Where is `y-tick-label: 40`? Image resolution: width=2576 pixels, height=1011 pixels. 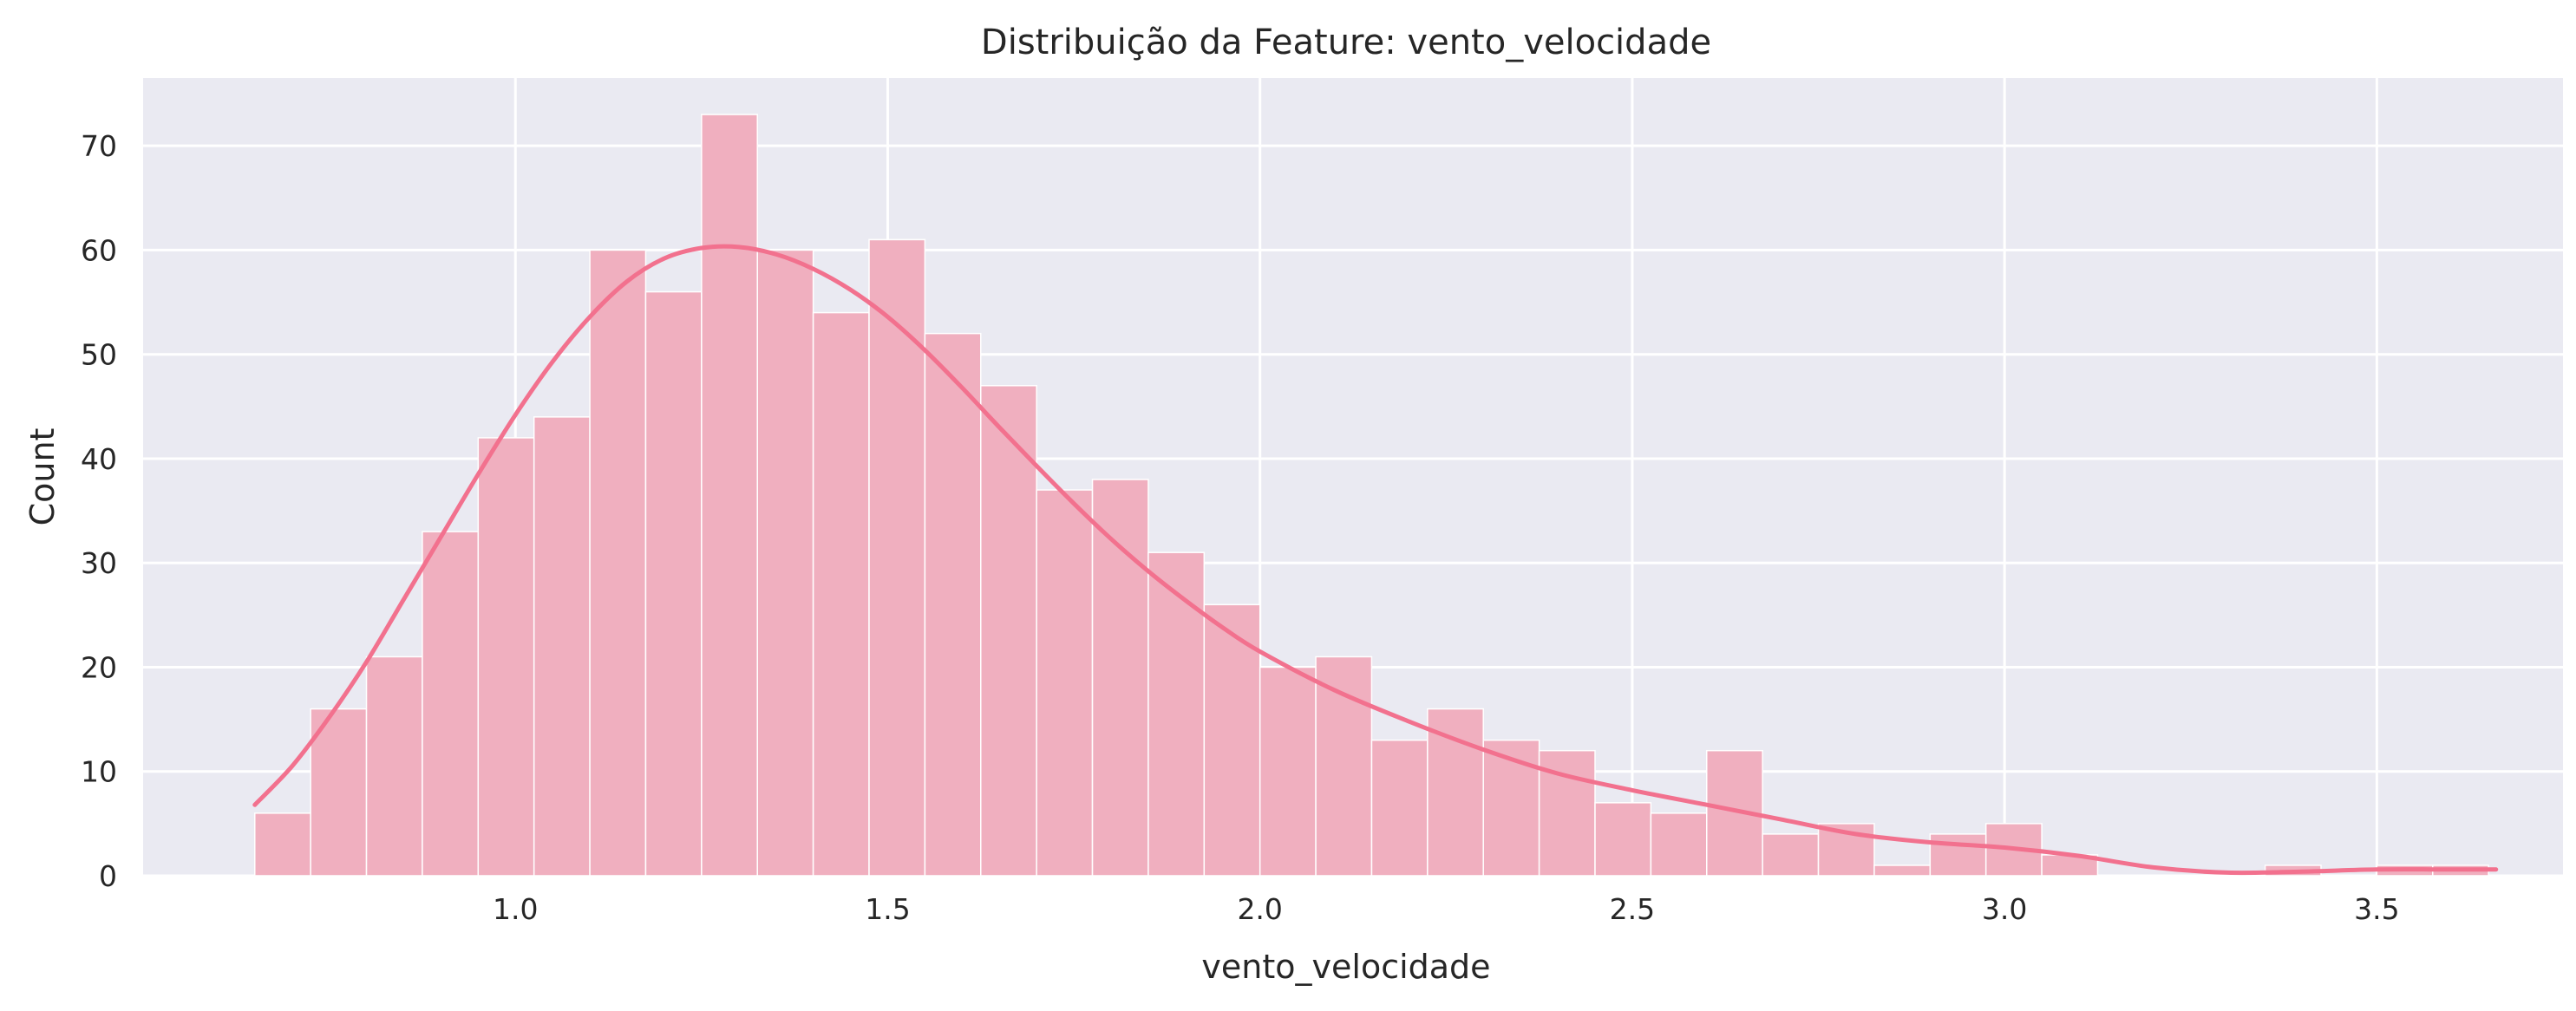
y-tick-label: 40 is located at coordinates (99, 459).